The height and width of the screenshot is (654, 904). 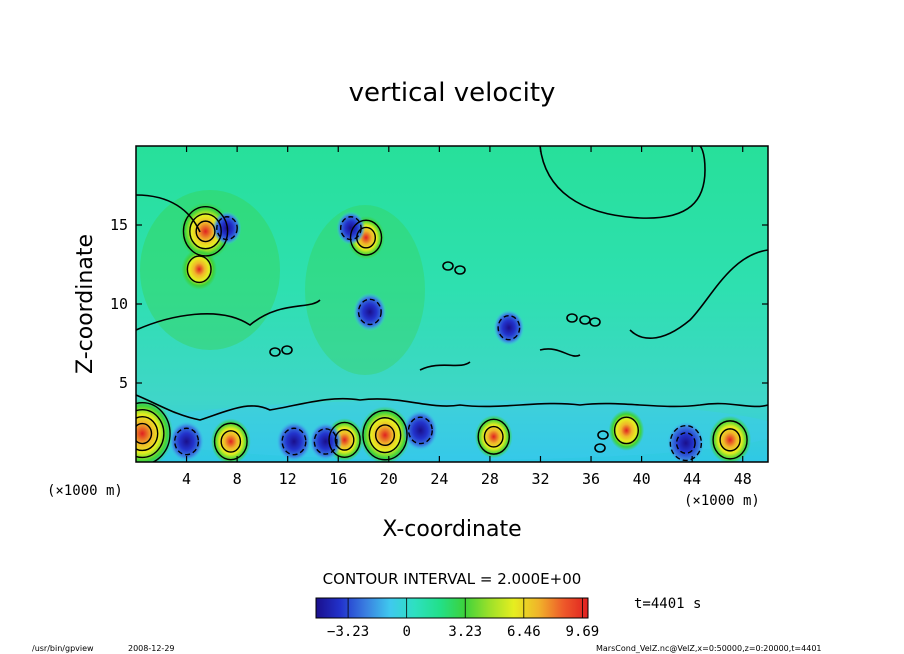 What do you see at coordinates (452, 579) in the screenshot?
I see `contour-interval-label: CONTOUR INTERVAL = 2.000E+00` at bounding box center [452, 579].